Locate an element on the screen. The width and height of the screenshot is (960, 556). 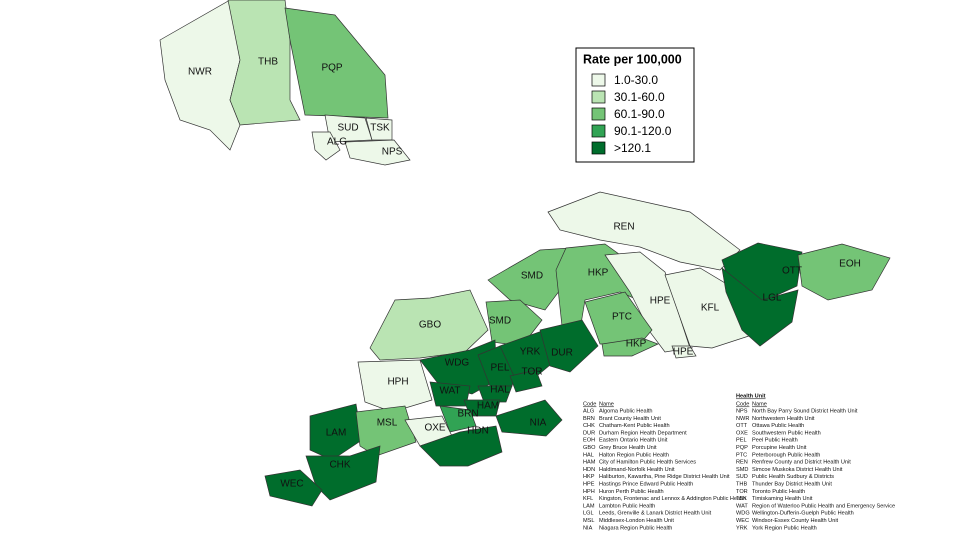
region-code: OXE is located at coordinates (434, 428).